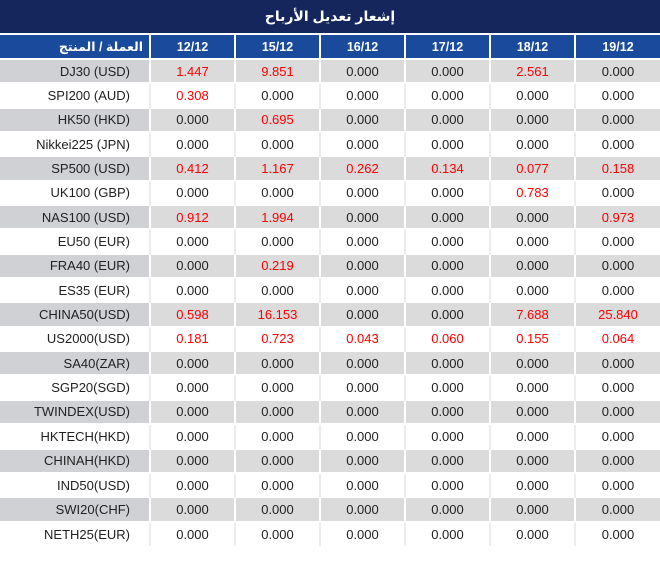 This screenshot has height=587, width=660. What do you see at coordinates (192, 217) in the screenshot?
I see `value-cell: 0.912` at bounding box center [192, 217].